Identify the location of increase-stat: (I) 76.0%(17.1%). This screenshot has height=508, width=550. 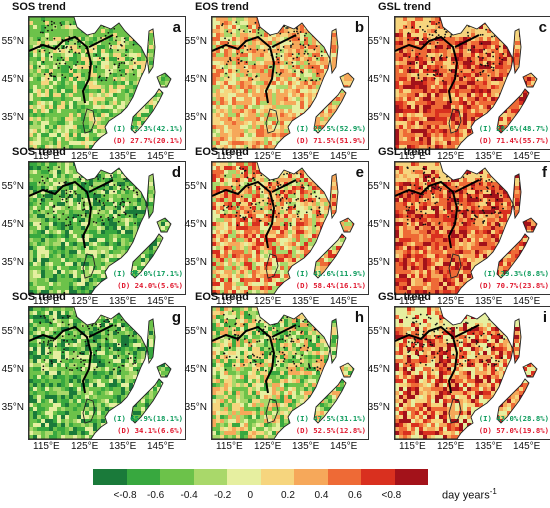
(147, 273).